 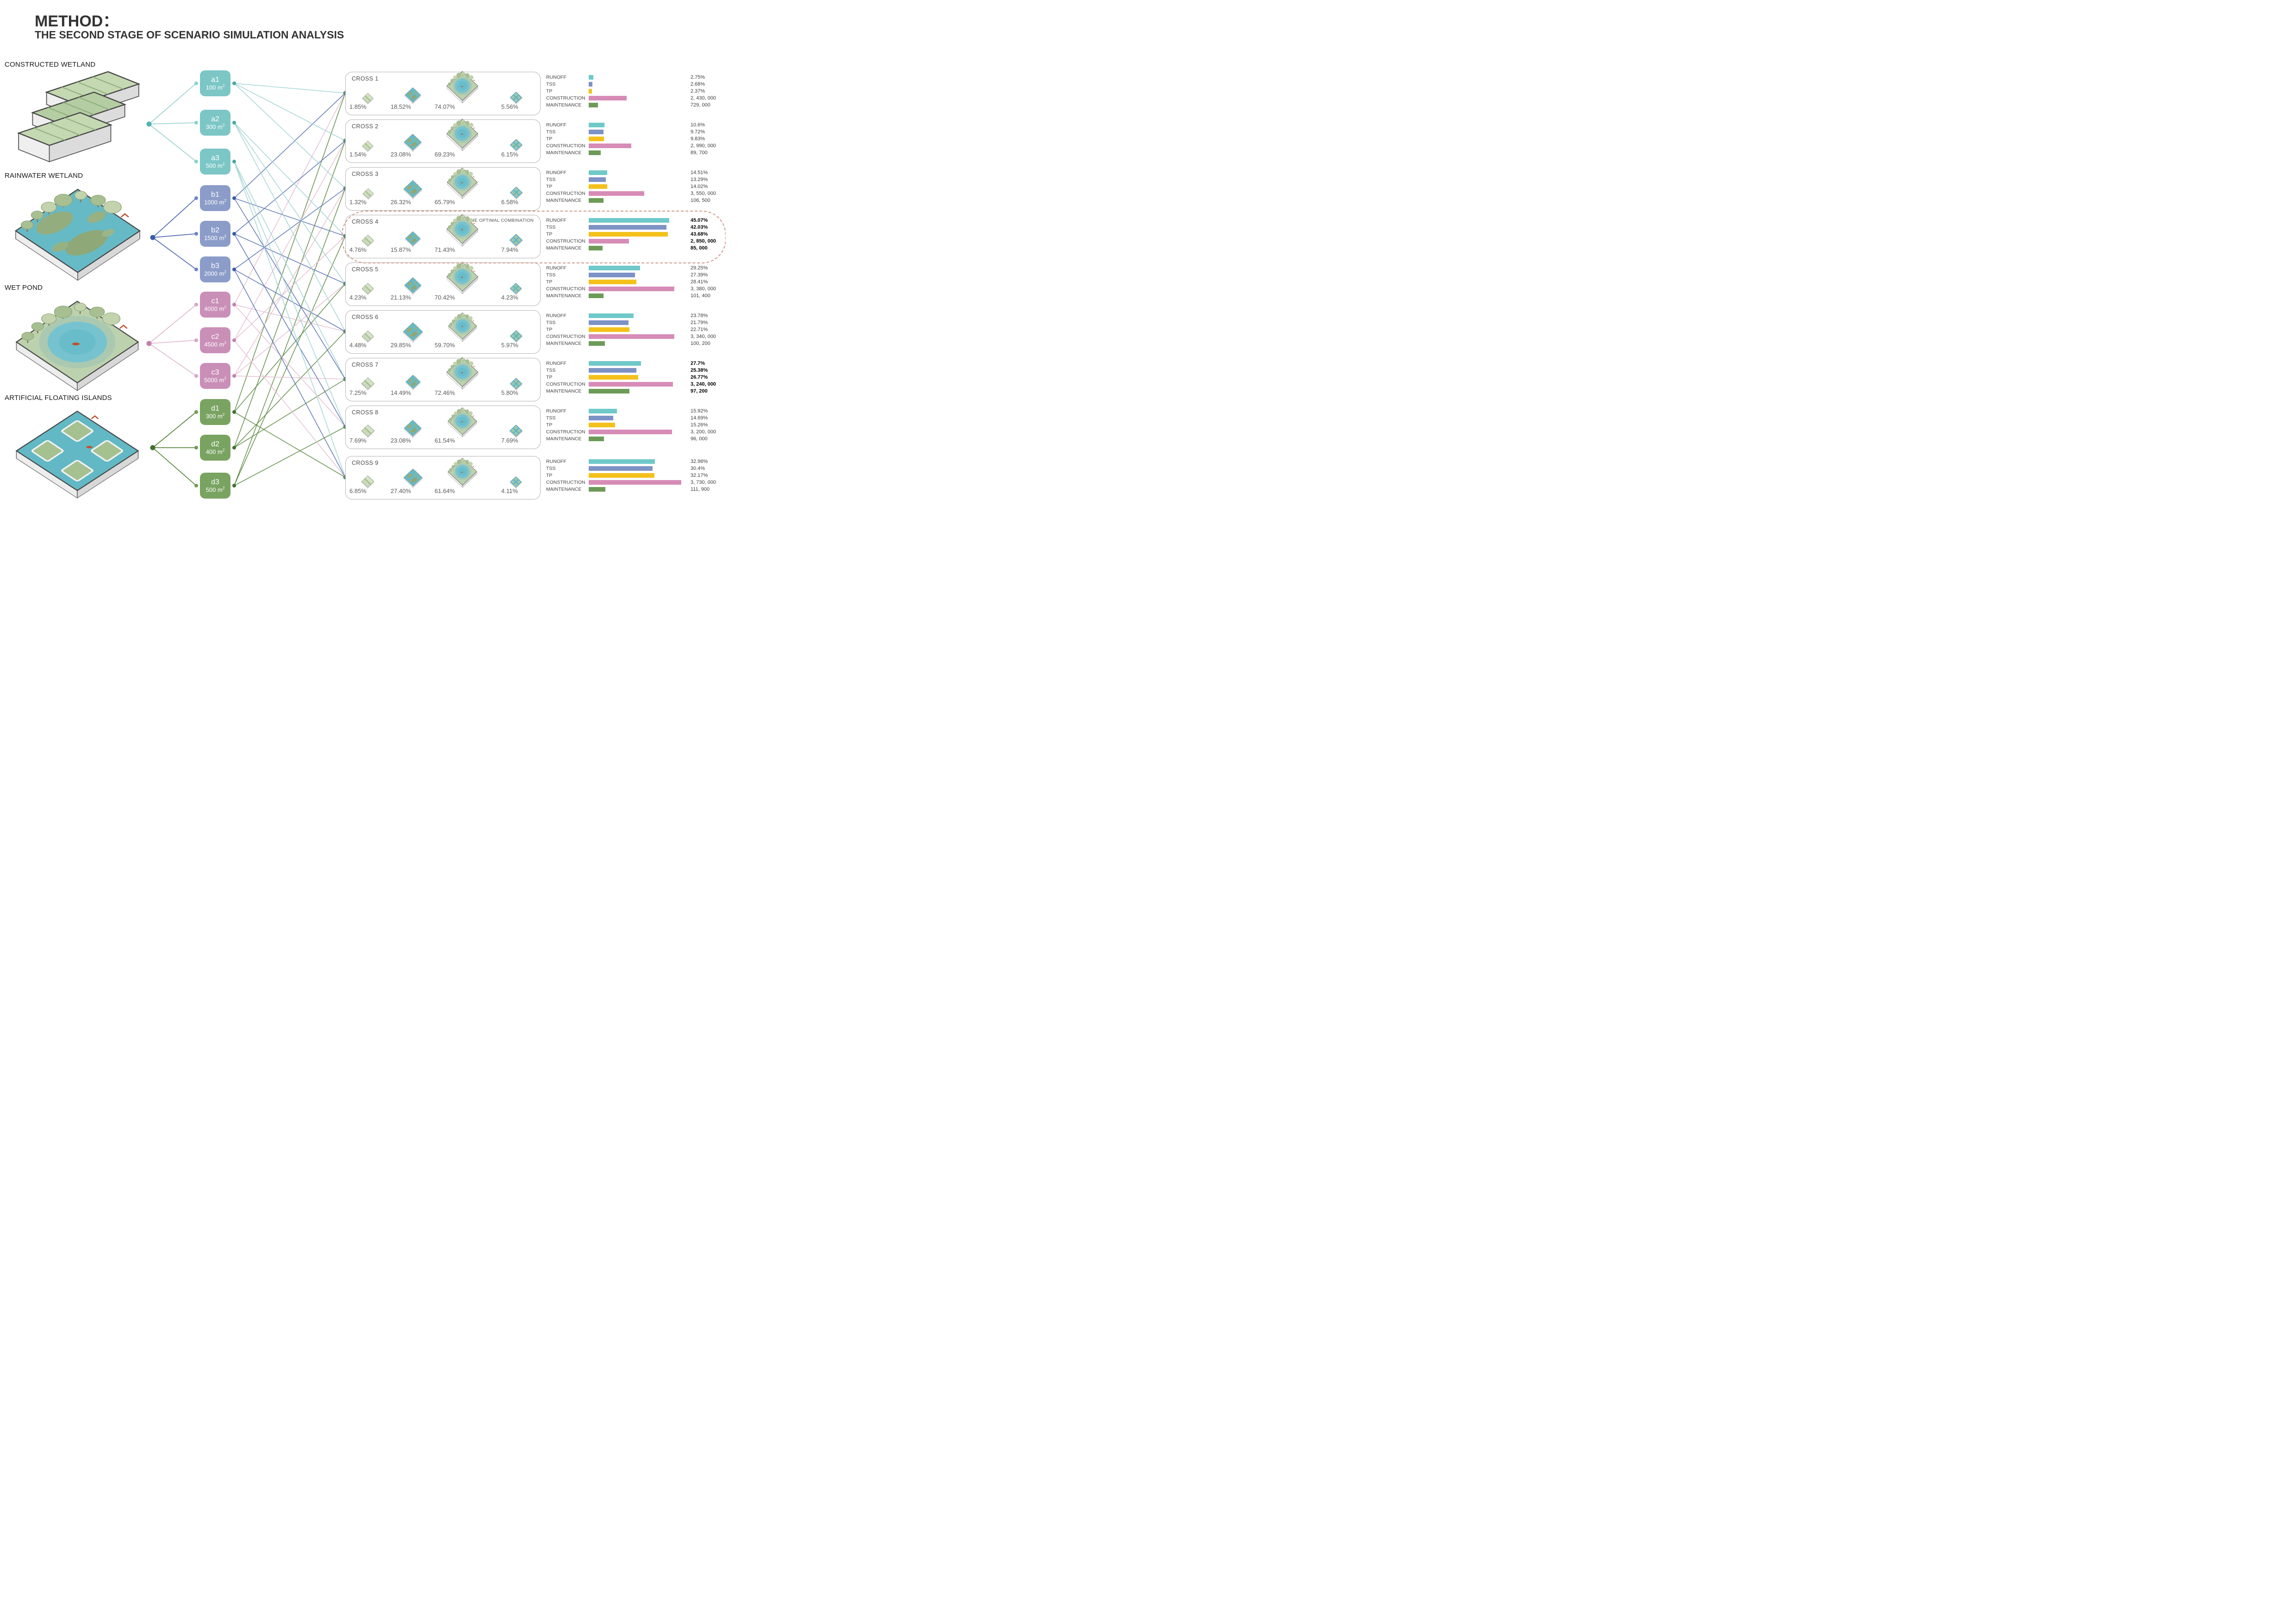 What do you see at coordinates (698, 132) in the screenshot?
I see `metric-value: 9.72%` at bounding box center [698, 132].